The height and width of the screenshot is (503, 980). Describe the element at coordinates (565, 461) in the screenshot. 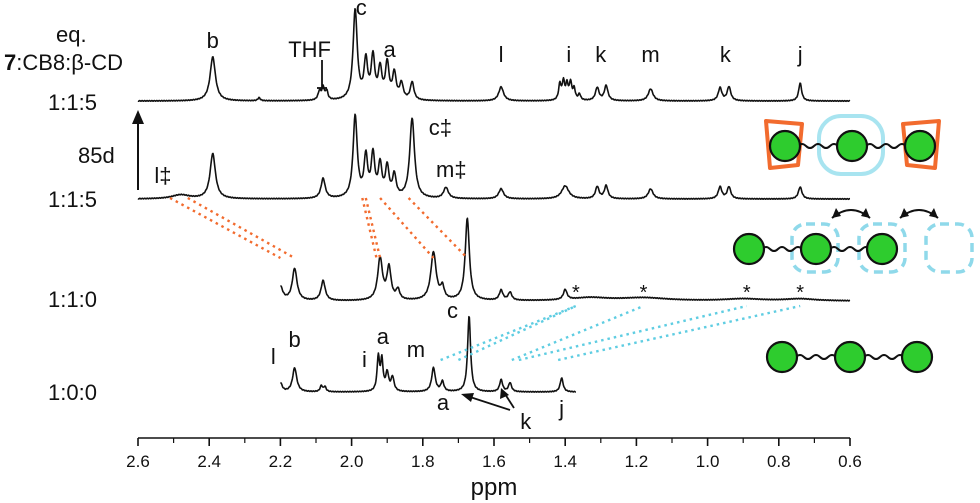

I see `x-tick-label: 1.4` at that location.